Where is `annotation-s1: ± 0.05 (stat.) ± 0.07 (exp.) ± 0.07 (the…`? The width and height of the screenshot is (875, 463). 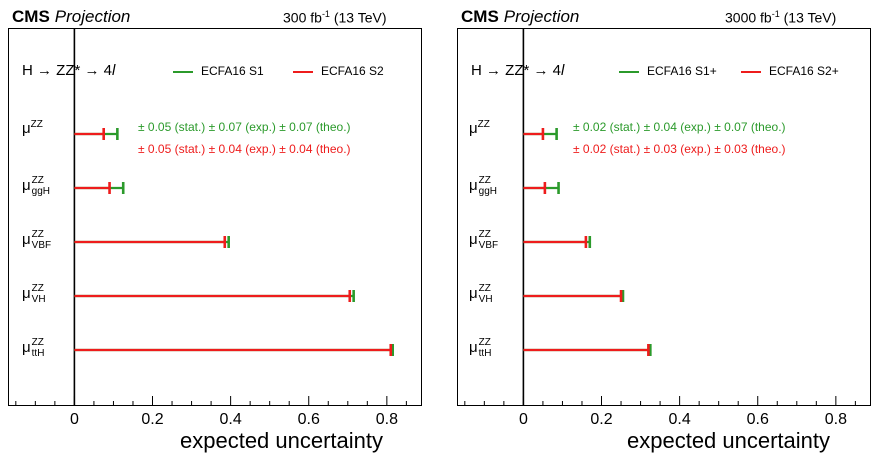
annotation-s1: ± 0.05 (stat.) ± 0.07 (exp.) ± 0.07 (the… is located at coordinates (244, 127).